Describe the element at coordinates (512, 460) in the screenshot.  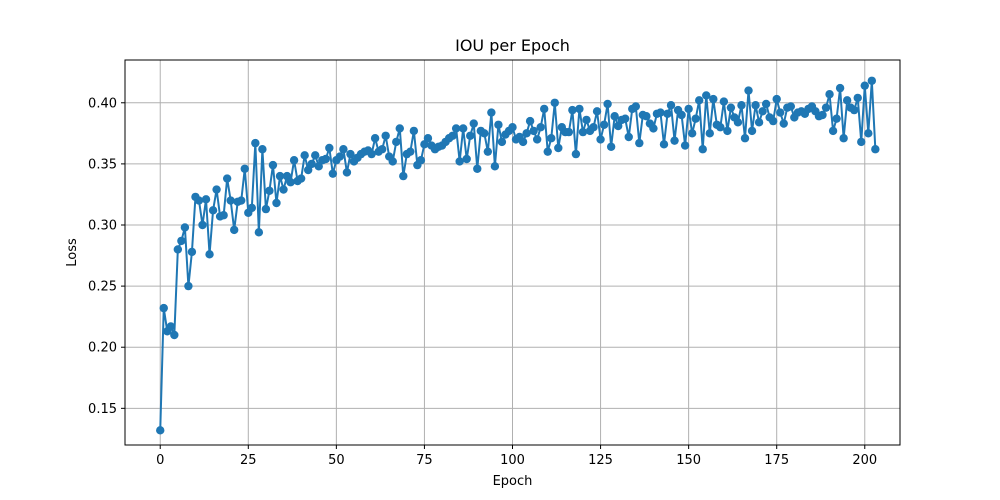
I see `x-tick-label: 100` at that location.